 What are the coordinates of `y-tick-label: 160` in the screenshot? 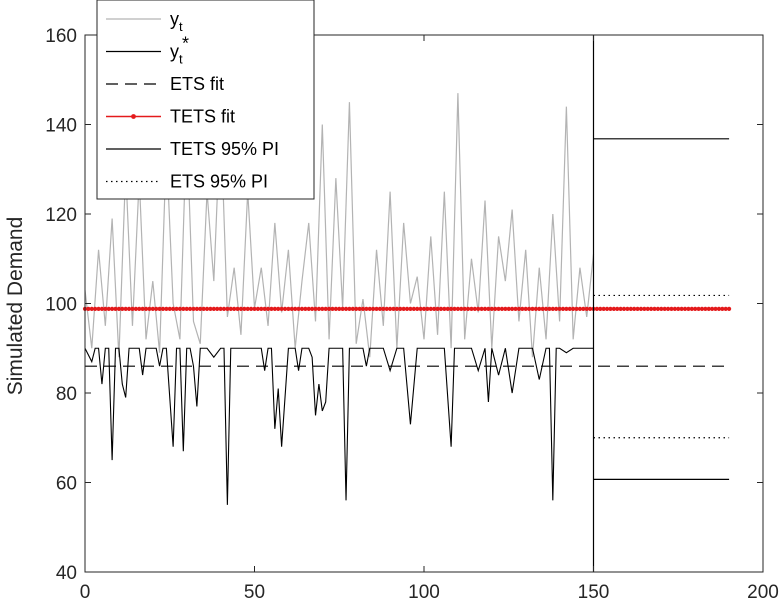 It's located at (61, 36).